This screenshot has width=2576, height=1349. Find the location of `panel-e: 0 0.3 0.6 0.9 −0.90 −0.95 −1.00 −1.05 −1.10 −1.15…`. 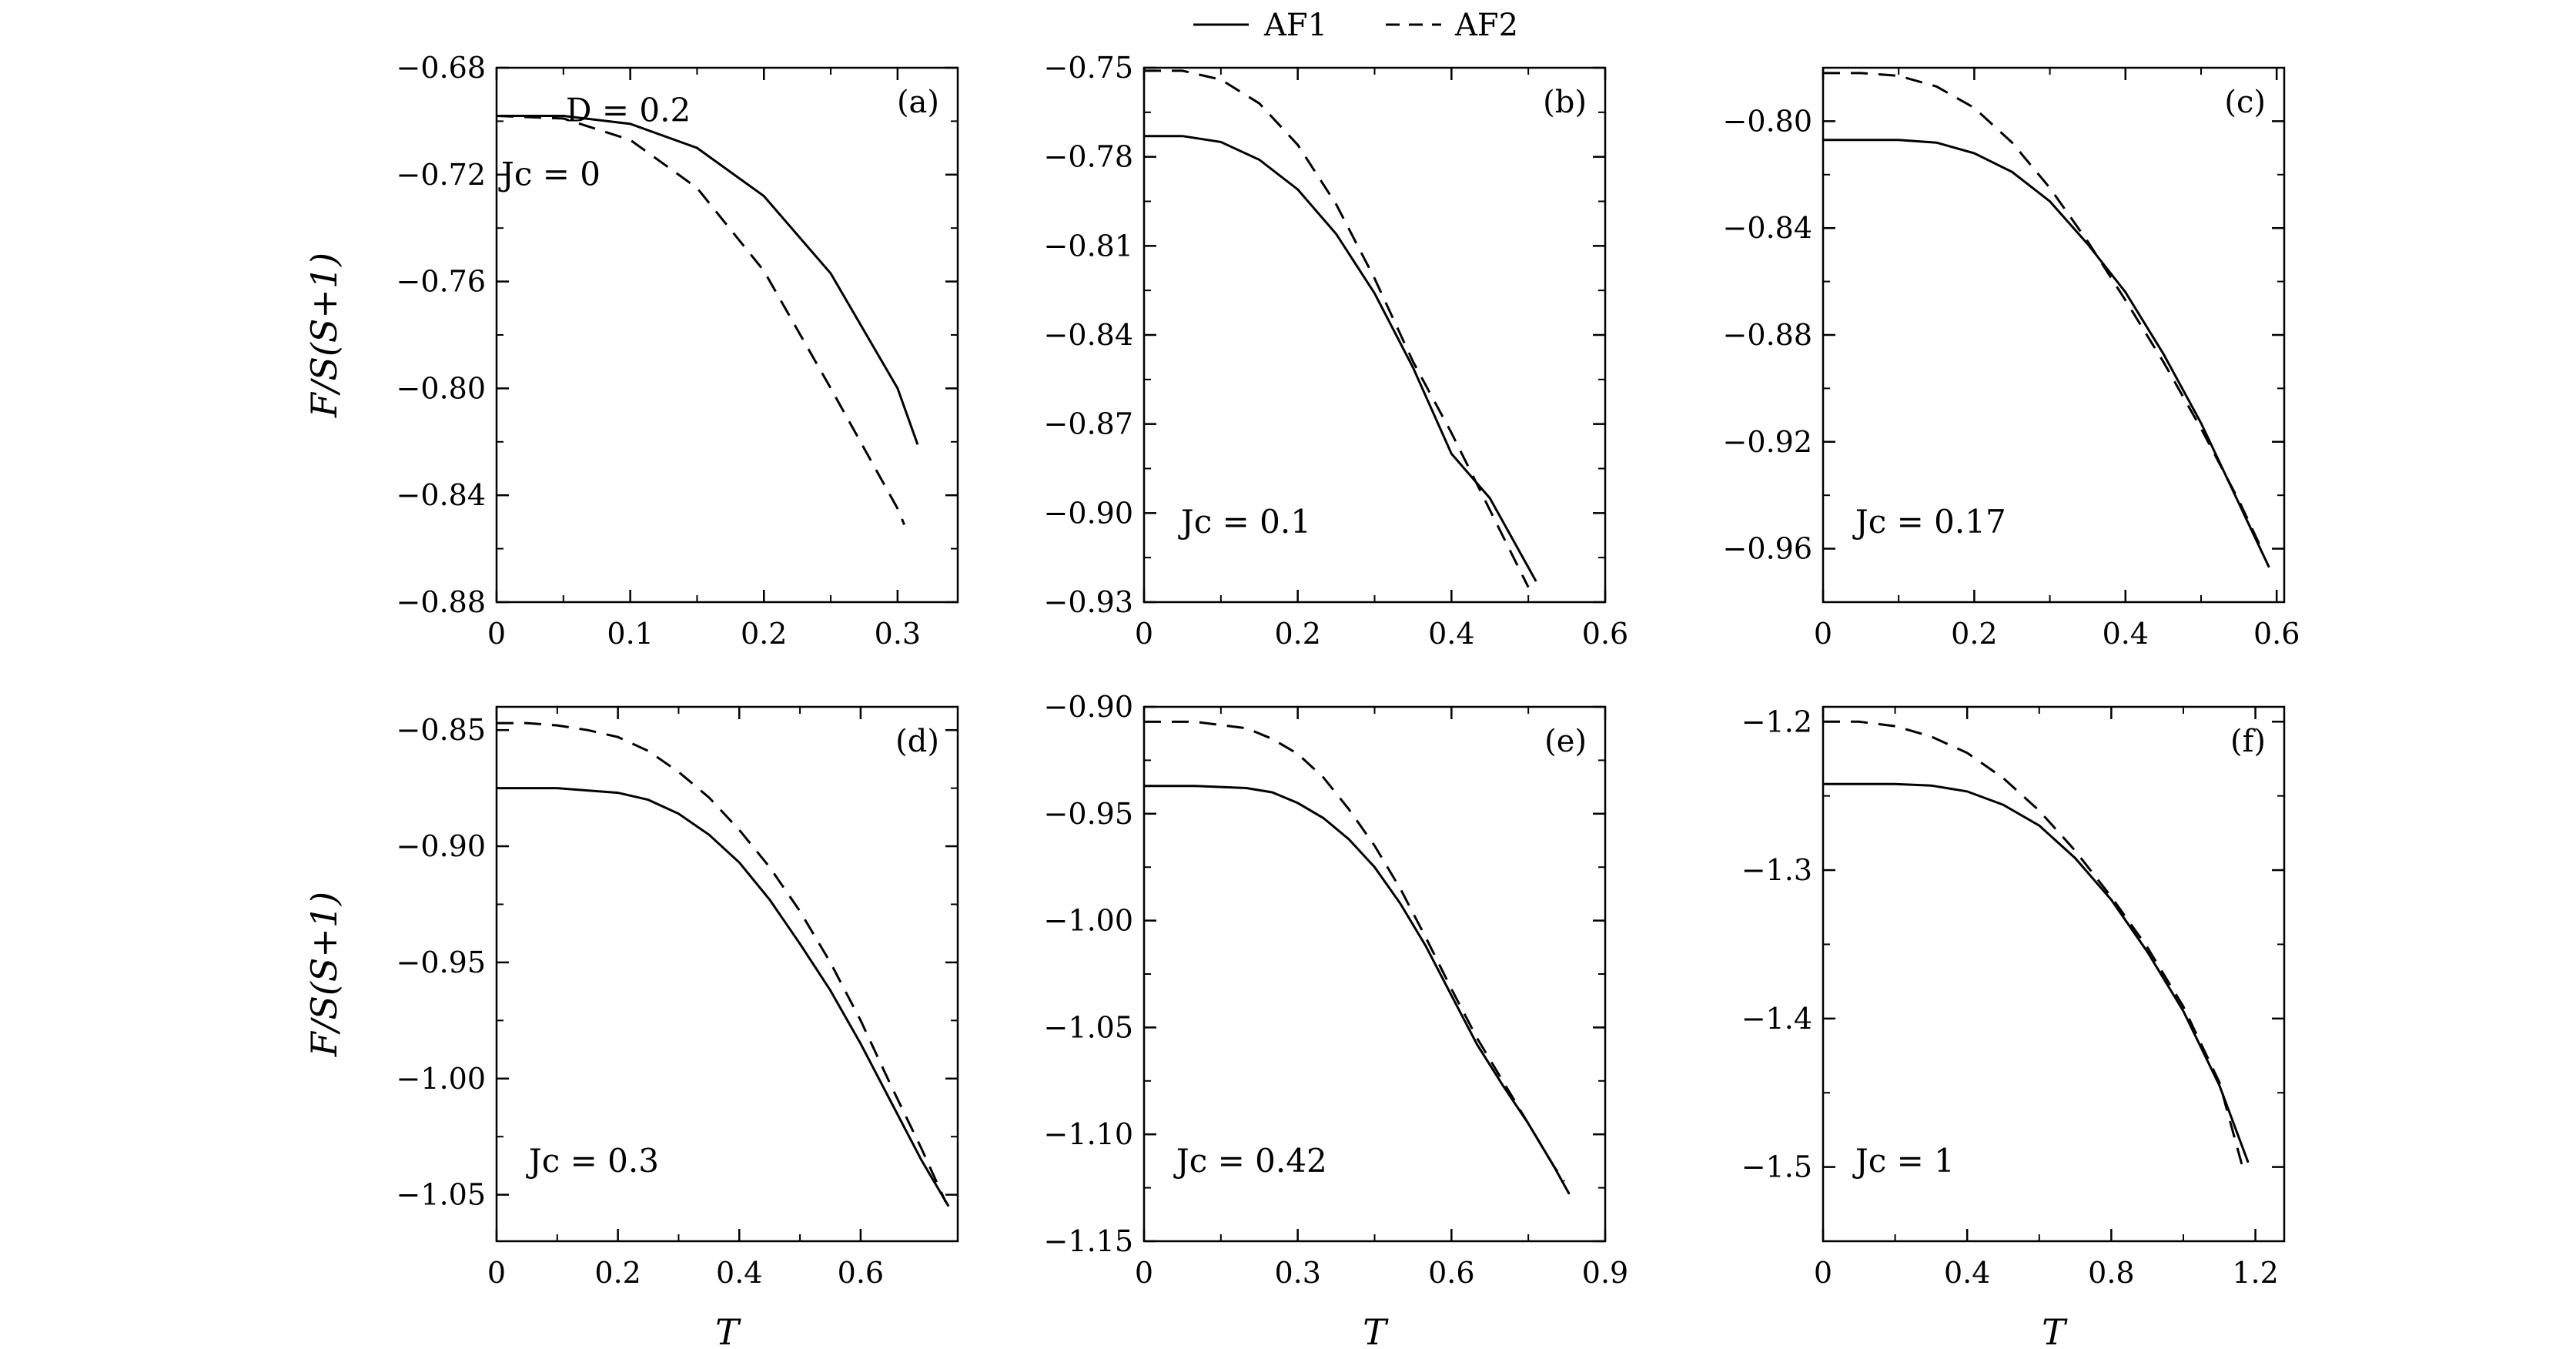

panel-e: 0 0.3 0.6 0.9 −0.90 −0.95 −1.00 −1.05 −1.10 −1.15… is located at coordinates (1336, 1019).